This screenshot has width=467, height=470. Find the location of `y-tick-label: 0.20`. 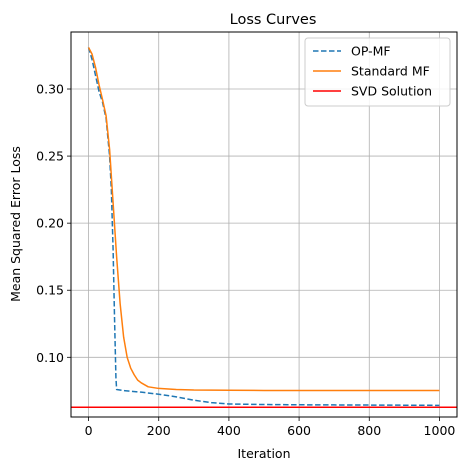

y-tick-label: 0.20 is located at coordinates (50, 223).